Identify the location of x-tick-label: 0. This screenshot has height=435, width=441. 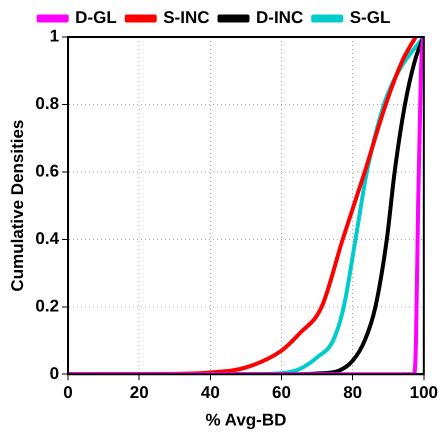
(68, 392).